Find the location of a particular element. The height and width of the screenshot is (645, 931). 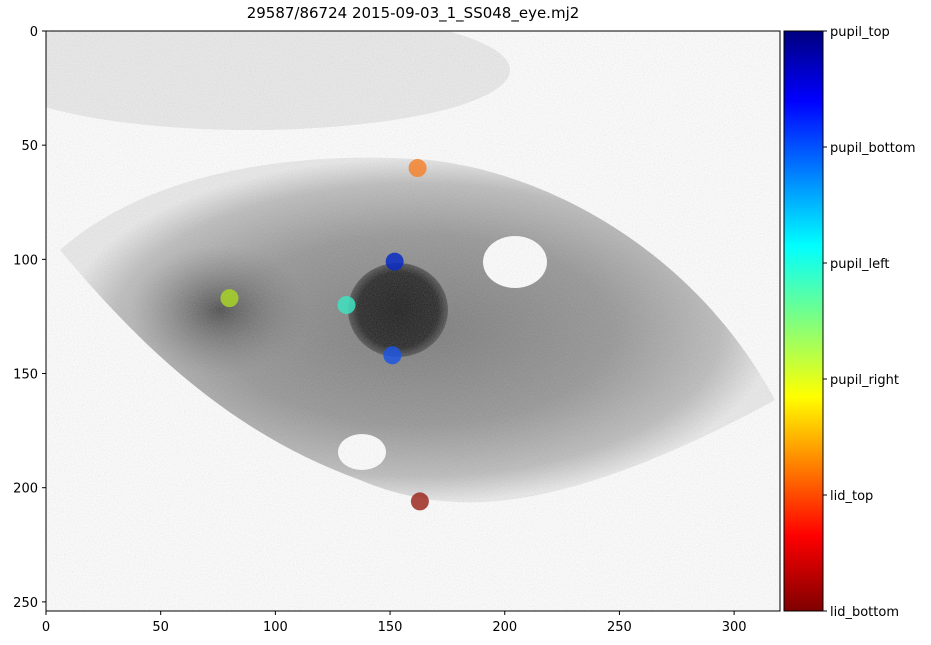

x-tick-label: 0 is located at coordinates (46, 627).